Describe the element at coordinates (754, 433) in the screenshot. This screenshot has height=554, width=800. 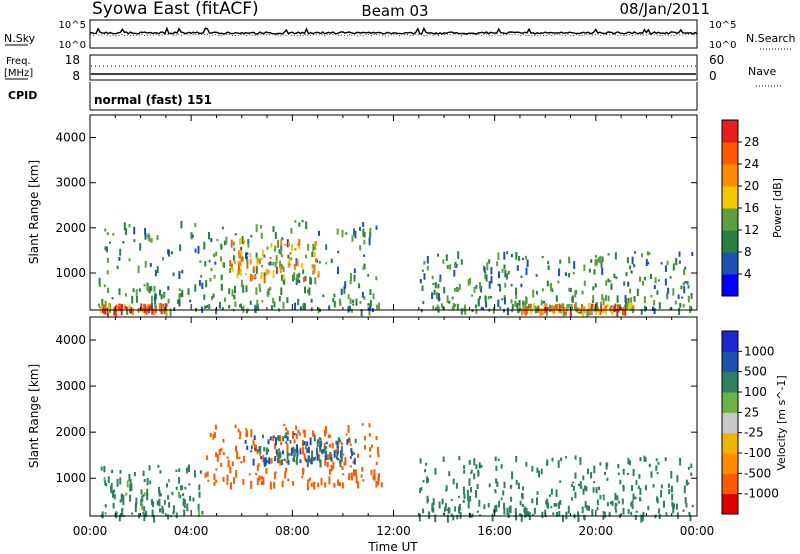
I see `colorbar-tick-label: -25` at that location.